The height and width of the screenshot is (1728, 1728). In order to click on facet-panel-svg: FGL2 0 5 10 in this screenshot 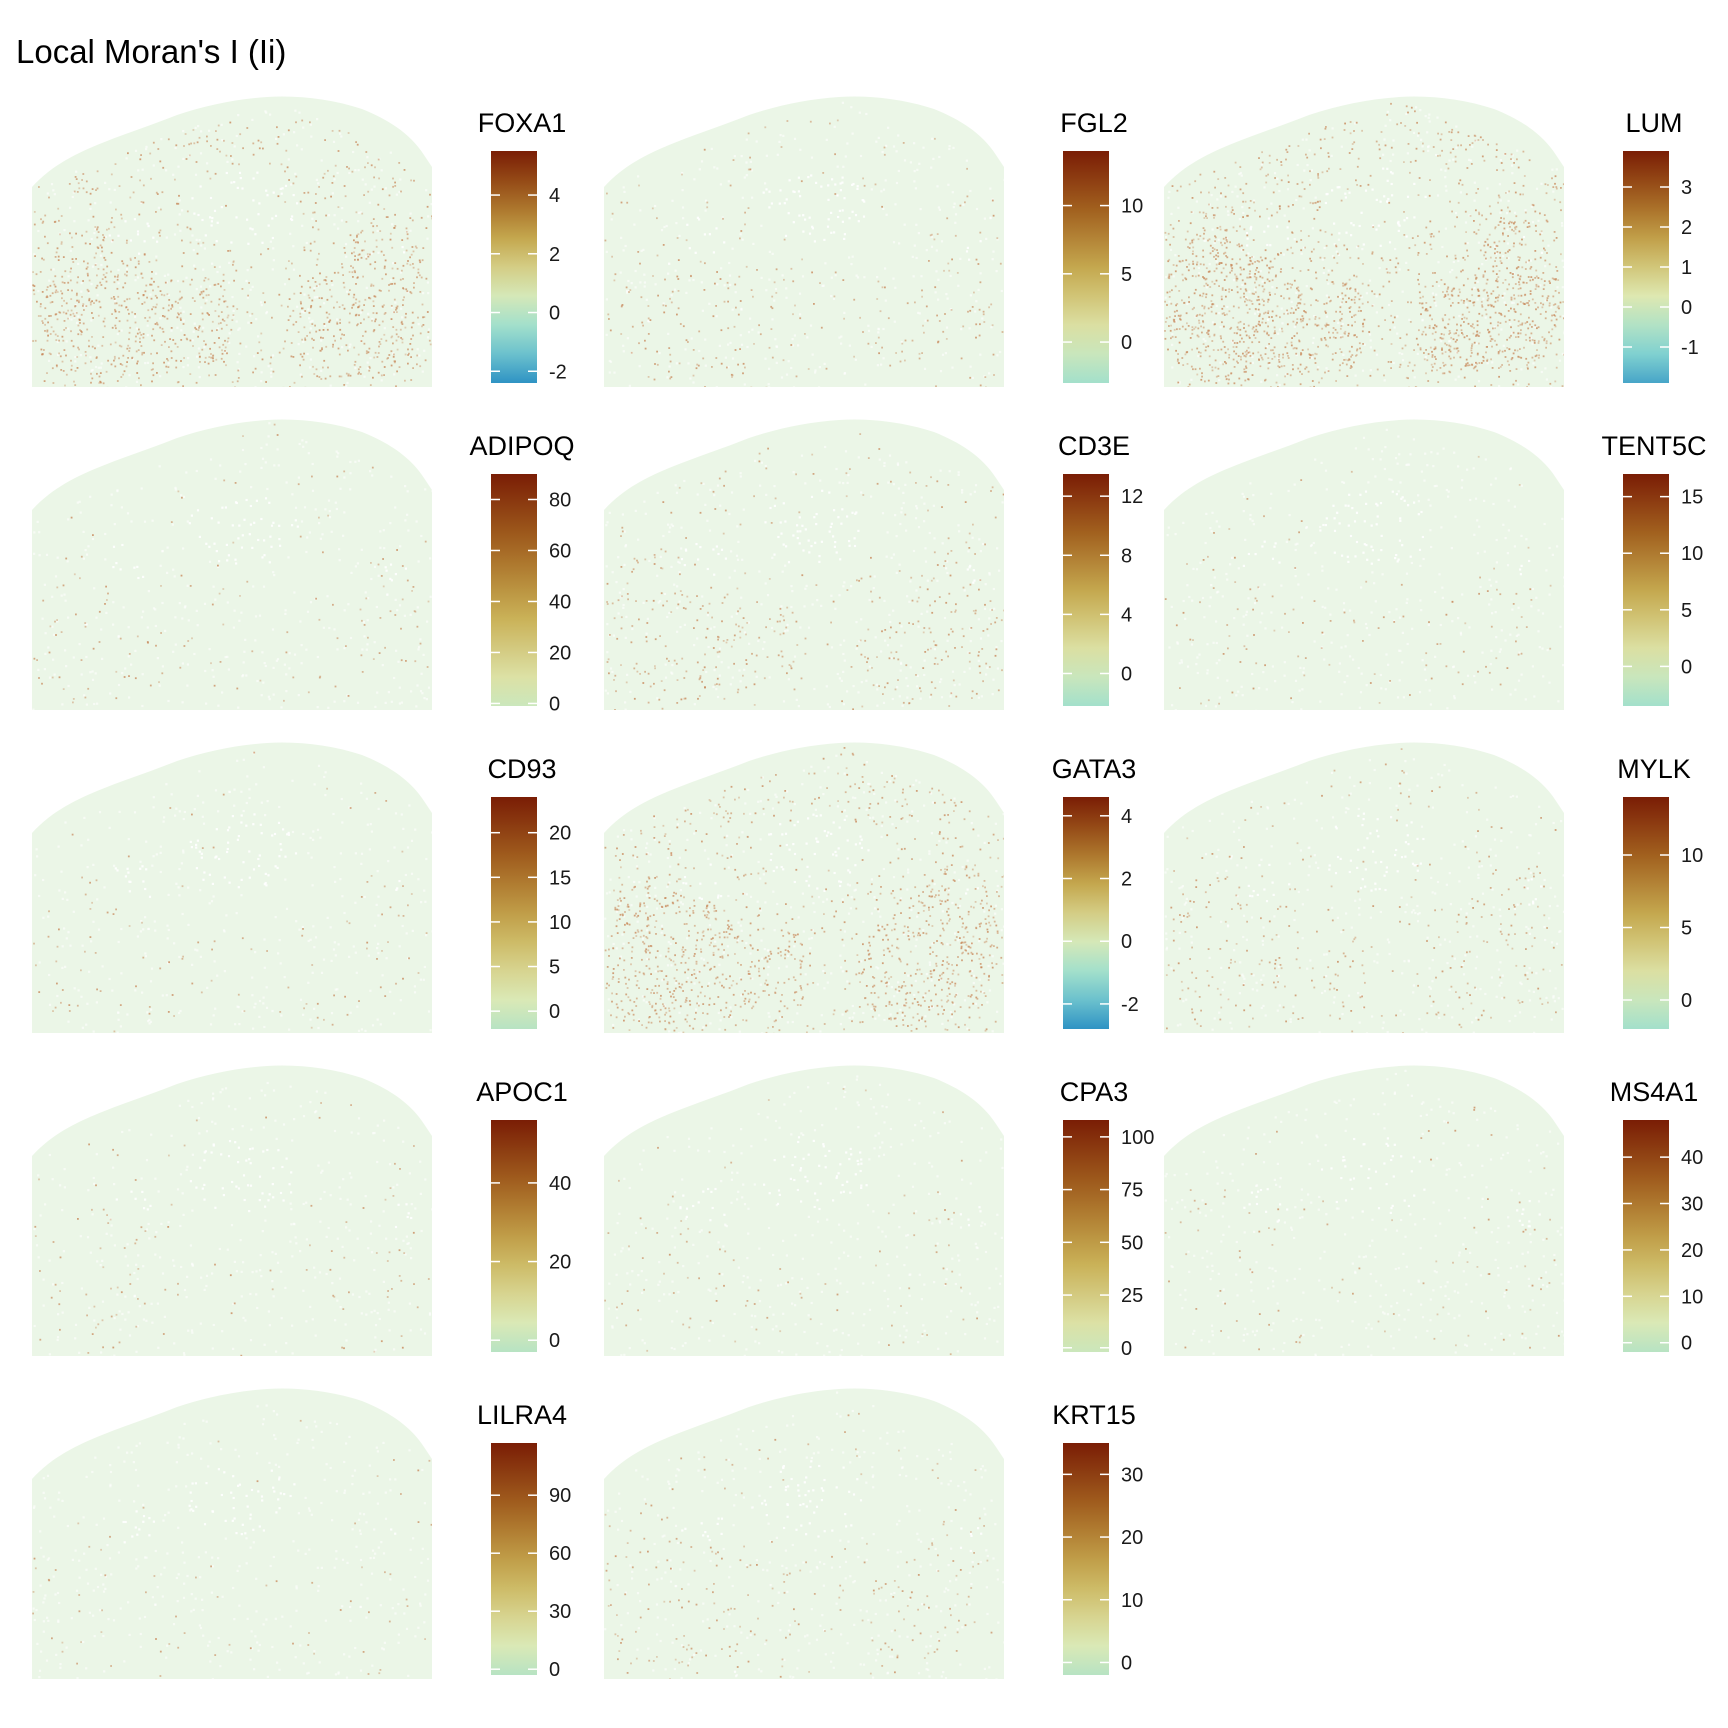, I will do `click(873, 241)`.